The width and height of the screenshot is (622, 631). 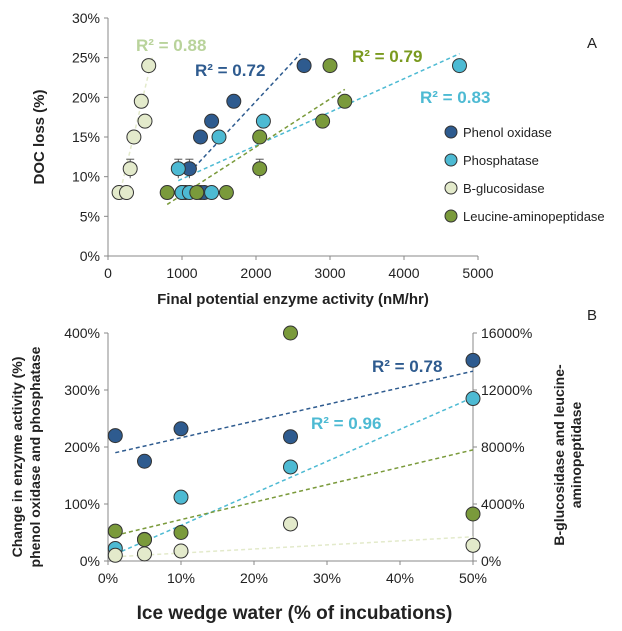 I want to click on y-left-axis-title-line2: phenol oxidase and phosphatase, so click(x=35, y=456).